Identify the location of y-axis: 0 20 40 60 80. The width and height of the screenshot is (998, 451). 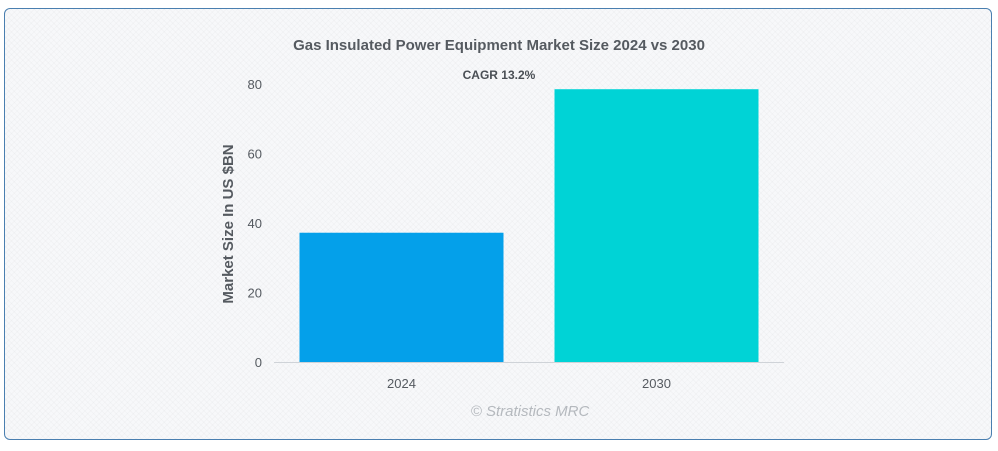
(255, 223).